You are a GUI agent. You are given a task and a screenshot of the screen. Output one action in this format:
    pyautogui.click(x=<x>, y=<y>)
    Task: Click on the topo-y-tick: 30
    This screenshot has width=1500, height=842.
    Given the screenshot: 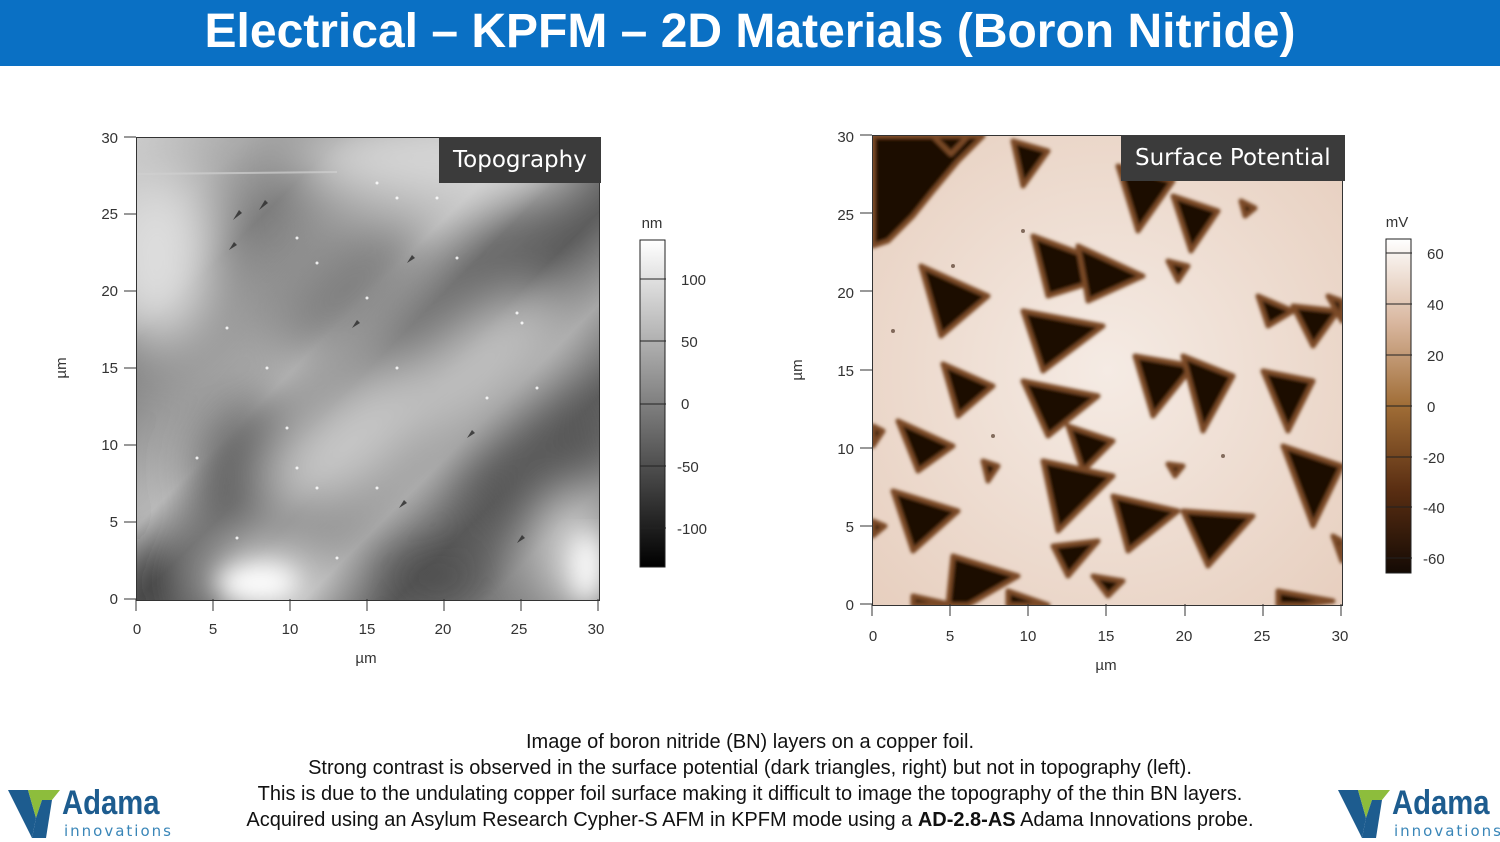 What is the action you would take?
    pyautogui.click(x=109, y=138)
    